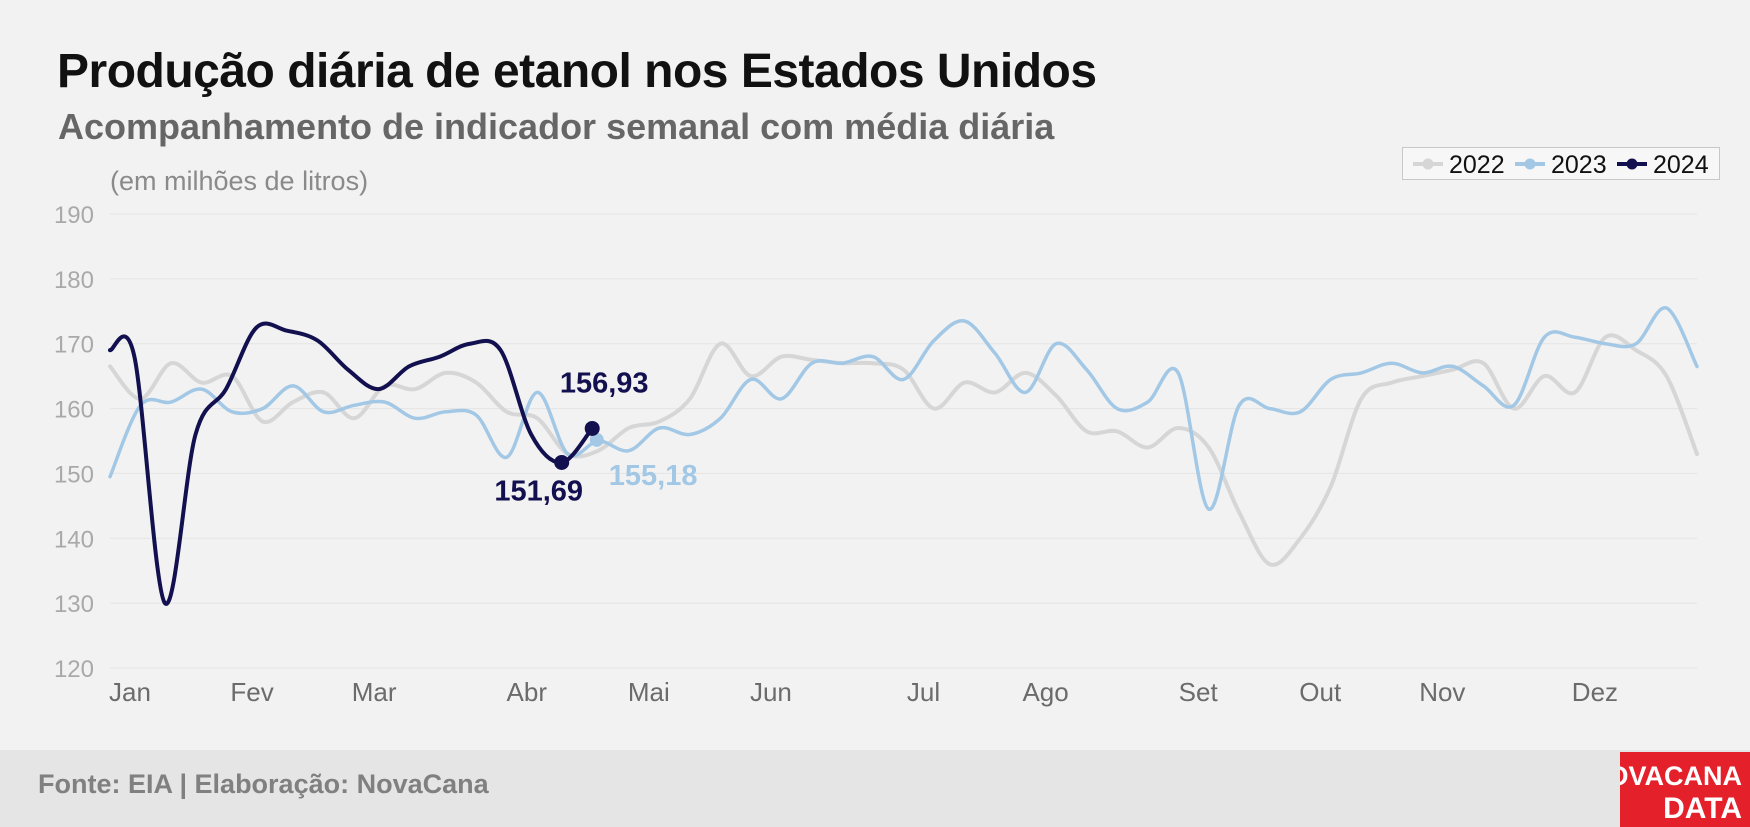 Image resolution: width=1750 pixels, height=827 pixels. Describe the element at coordinates (875, 788) in the screenshot. I see `footer-bar` at that location.